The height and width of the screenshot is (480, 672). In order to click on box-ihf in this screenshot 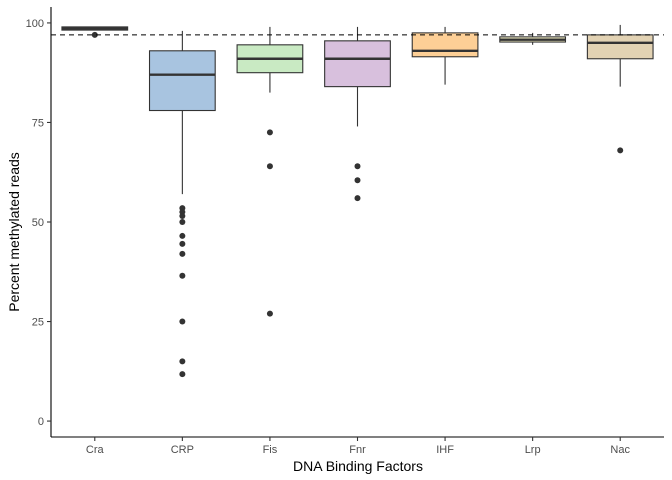, I will do `click(445, 45)`.